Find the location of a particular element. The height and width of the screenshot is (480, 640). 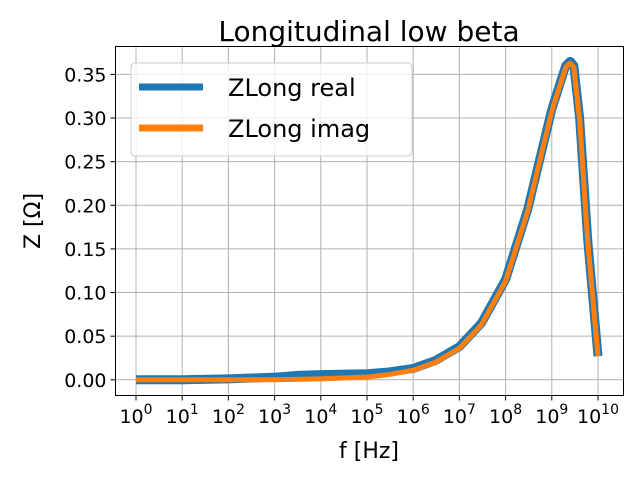

y-tick-label: 0.30 is located at coordinates (85, 119).